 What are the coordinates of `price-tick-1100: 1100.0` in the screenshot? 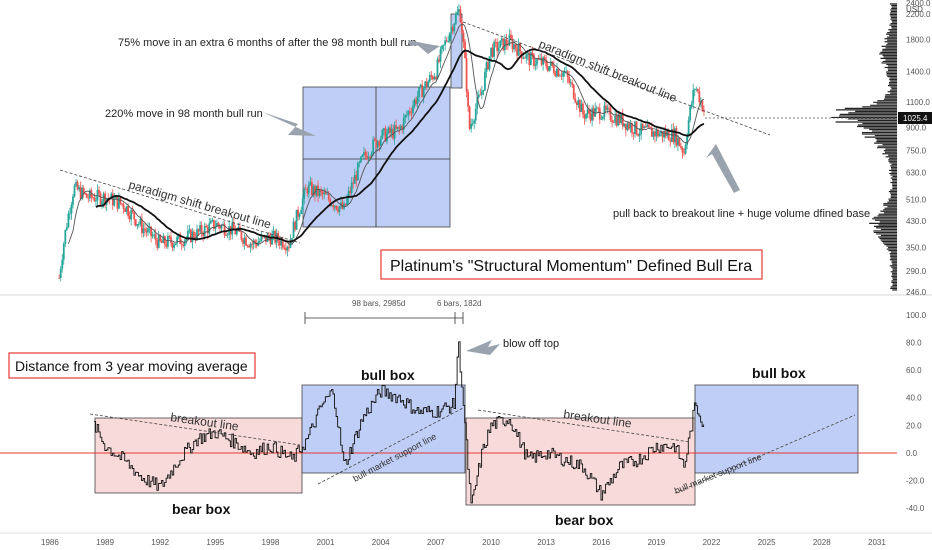 It's located at (918, 102).